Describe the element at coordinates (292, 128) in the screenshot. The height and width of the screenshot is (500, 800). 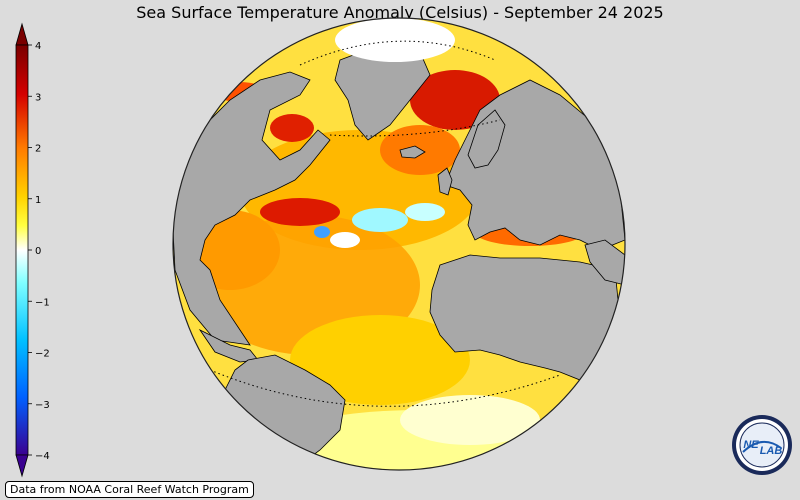
I see `ocean-hot-hudson` at that location.